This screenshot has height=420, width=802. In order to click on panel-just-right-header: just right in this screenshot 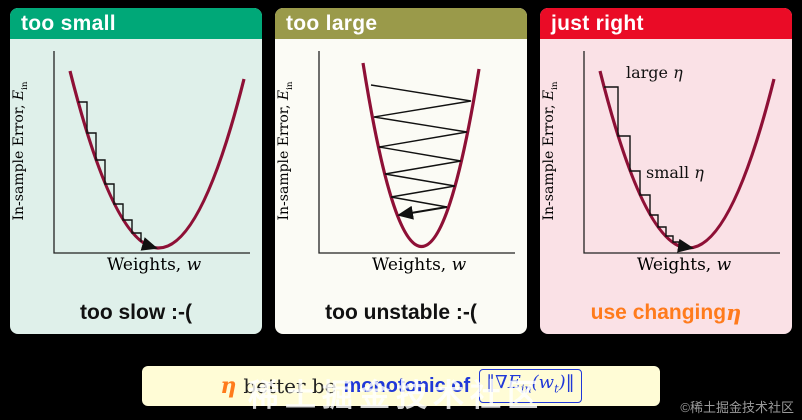, I will do `click(666, 23)`.